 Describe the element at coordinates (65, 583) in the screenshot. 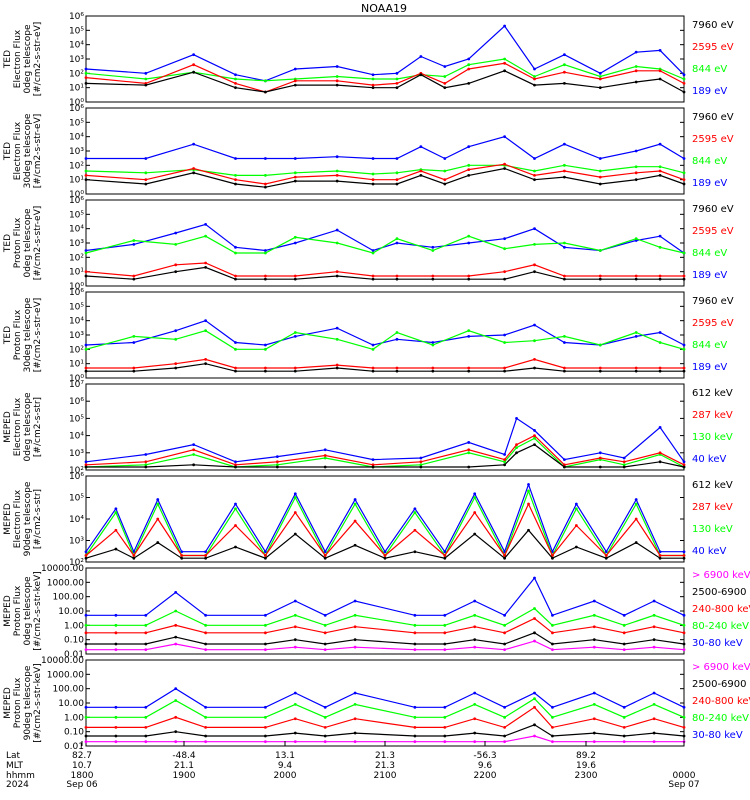

I see `y-tick-label: 1000.00` at that location.